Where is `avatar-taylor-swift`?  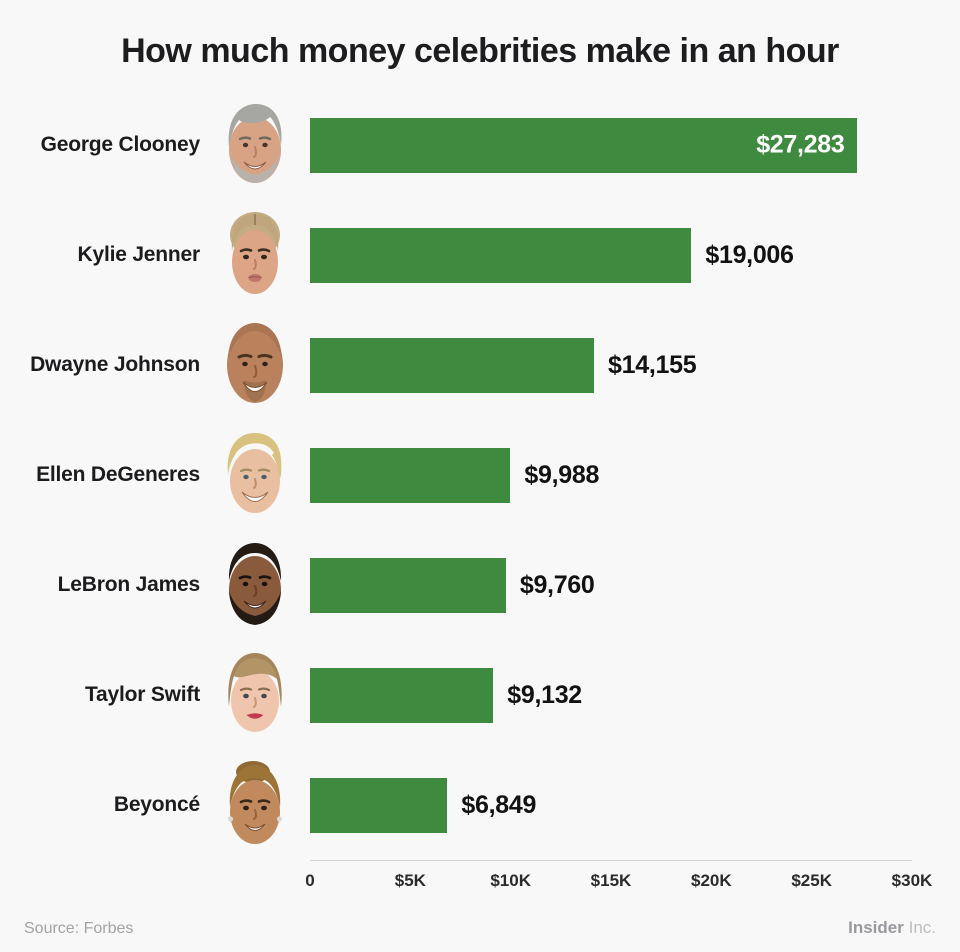
avatar-taylor-swift is located at coordinates (255, 695).